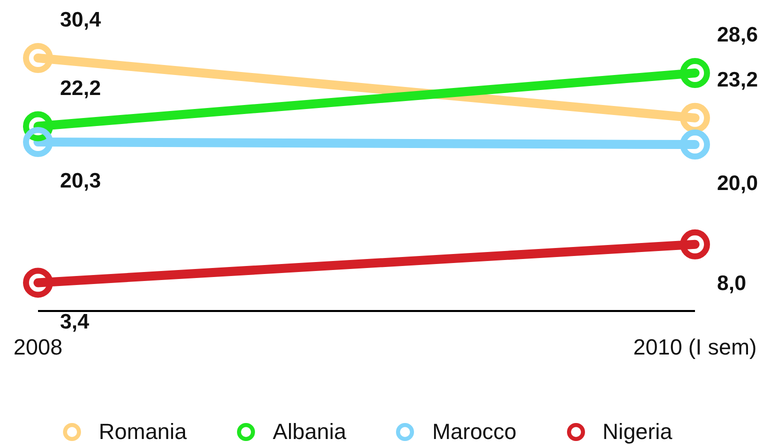 The width and height of the screenshot is (770, 445). I want to click on data-label: 8,0, so click(731, 283).